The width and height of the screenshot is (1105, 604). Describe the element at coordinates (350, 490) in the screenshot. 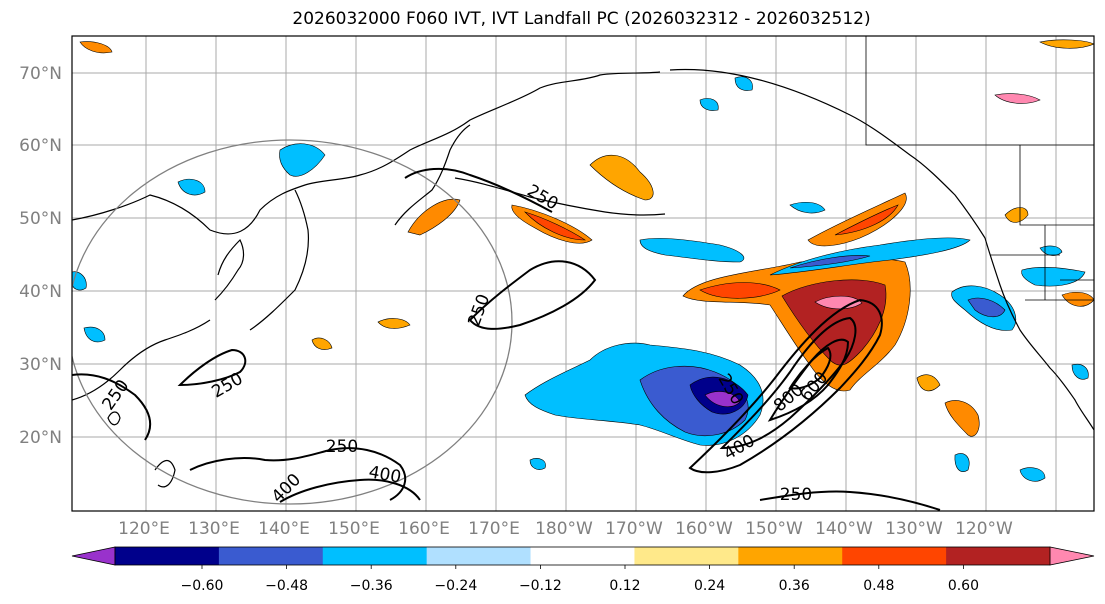

I see `contour-400-south` at that location.